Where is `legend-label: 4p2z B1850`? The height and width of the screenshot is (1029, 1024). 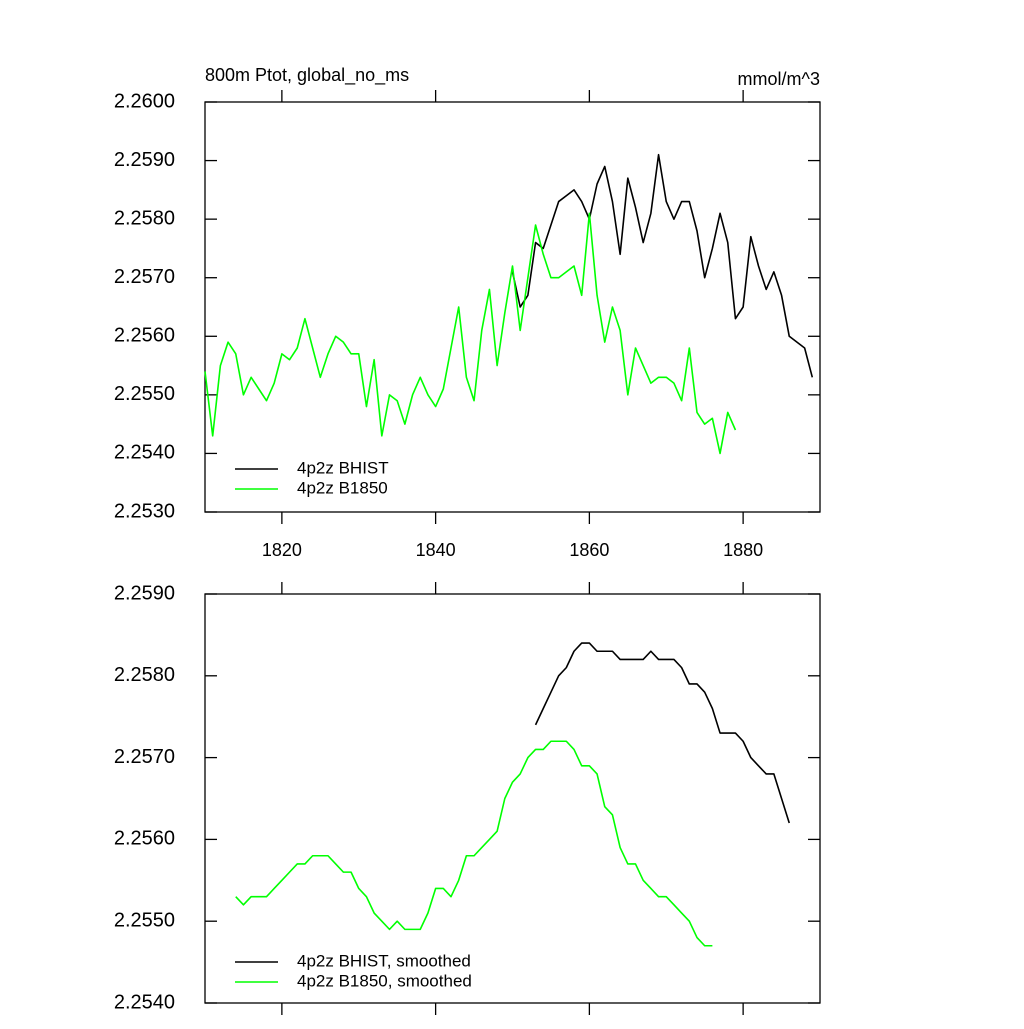
legend-label: 4p2z B1850 is located at coordinates (342, 487).